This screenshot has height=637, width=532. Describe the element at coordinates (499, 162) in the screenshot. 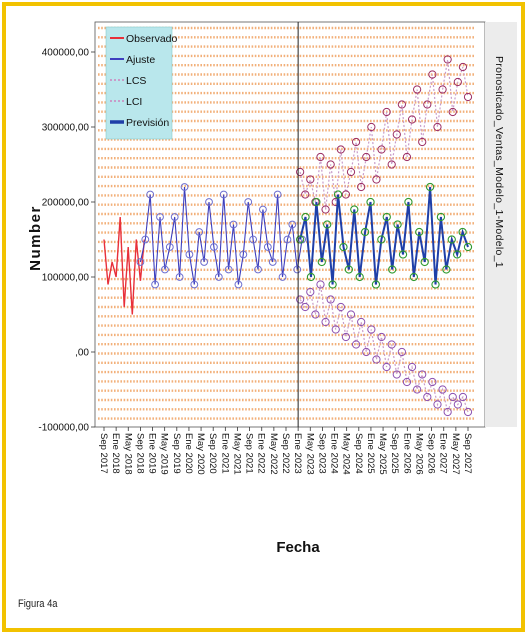

I see `right-series-label: Pronosticado_Ventas_Modelo_1-Modelo_1` at that location.